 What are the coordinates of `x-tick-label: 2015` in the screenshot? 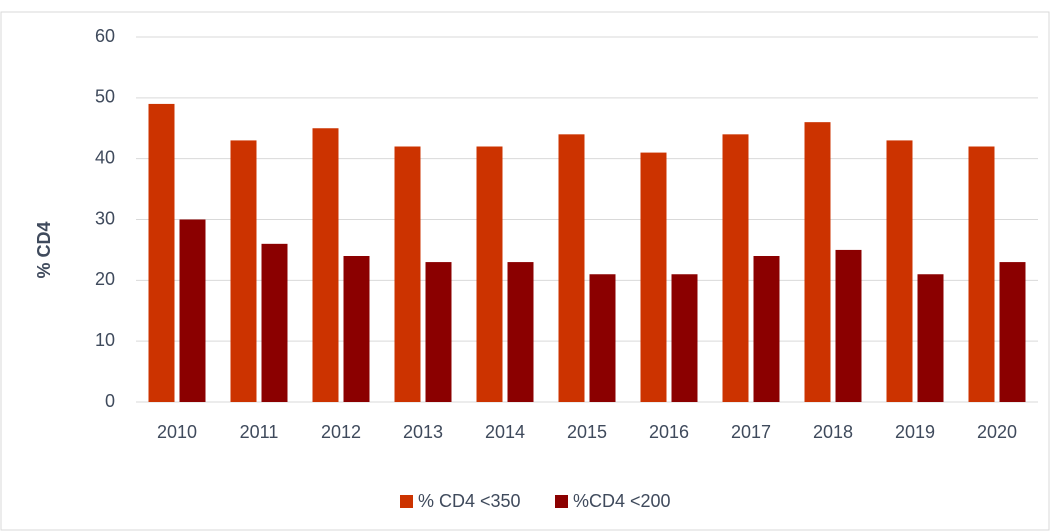 It's located at (587, 432).